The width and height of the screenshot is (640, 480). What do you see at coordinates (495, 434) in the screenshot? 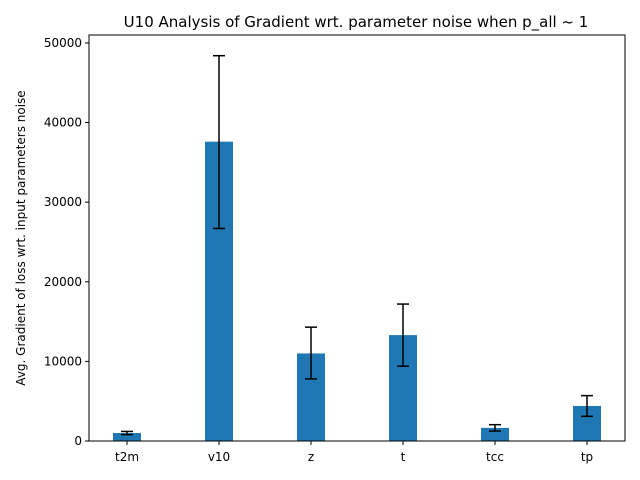
I see `bar-tcc` at bounding box center [495, 434].